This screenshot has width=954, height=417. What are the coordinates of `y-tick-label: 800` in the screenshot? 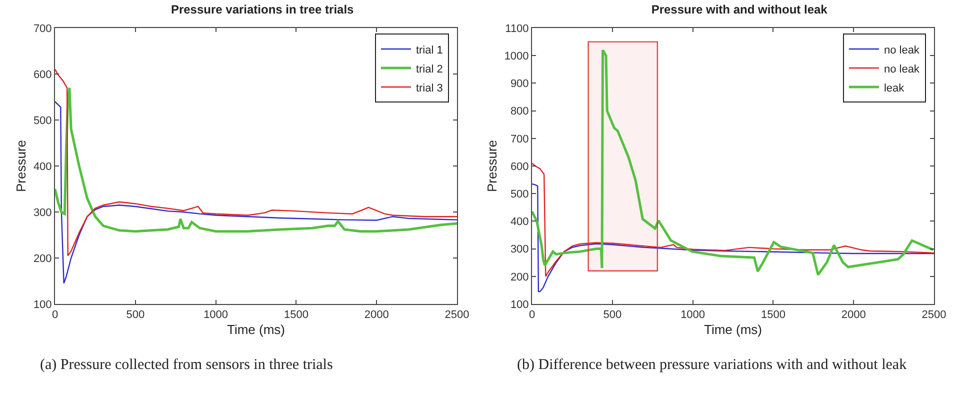 It's located at (519, 112).